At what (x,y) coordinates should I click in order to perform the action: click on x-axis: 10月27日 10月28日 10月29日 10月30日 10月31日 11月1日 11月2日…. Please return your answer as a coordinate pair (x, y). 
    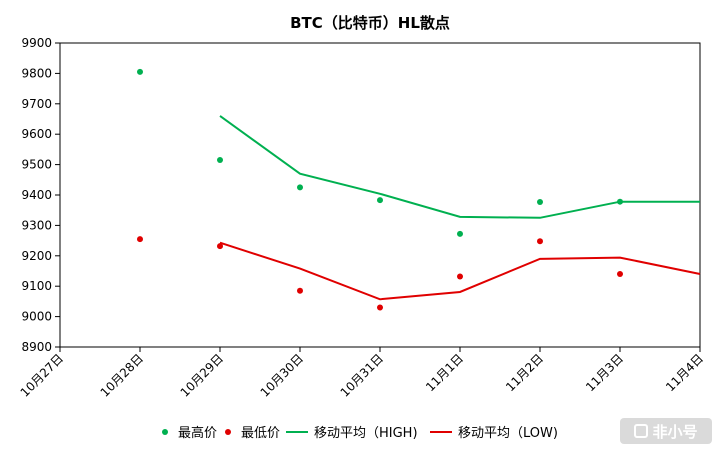
    Looking at the image, I should click on (362, 373).